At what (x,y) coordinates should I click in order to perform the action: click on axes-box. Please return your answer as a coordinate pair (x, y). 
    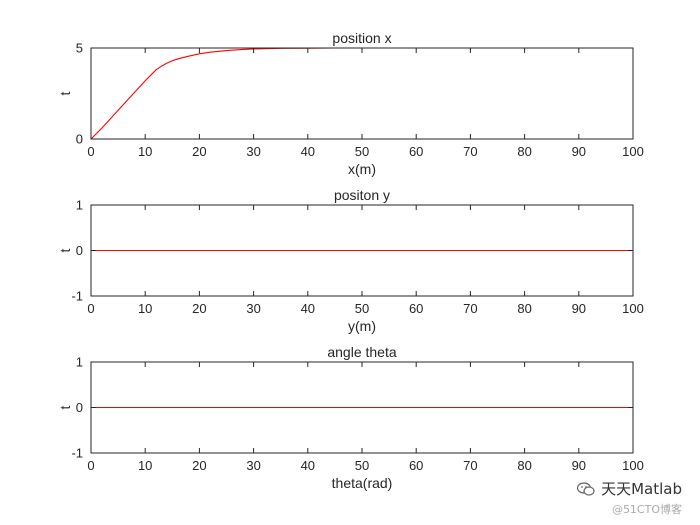
    Looking at the image, I should click on (362, 93).